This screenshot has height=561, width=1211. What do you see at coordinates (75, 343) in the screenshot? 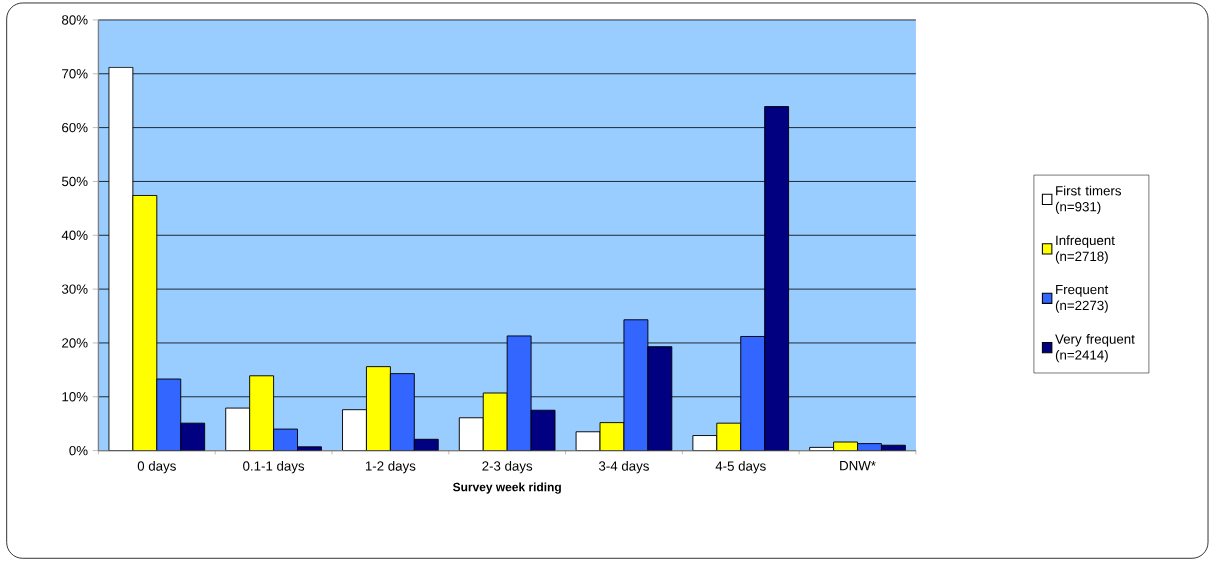
I see `y-tick-label: 20%` at bounding box center [75, 343].